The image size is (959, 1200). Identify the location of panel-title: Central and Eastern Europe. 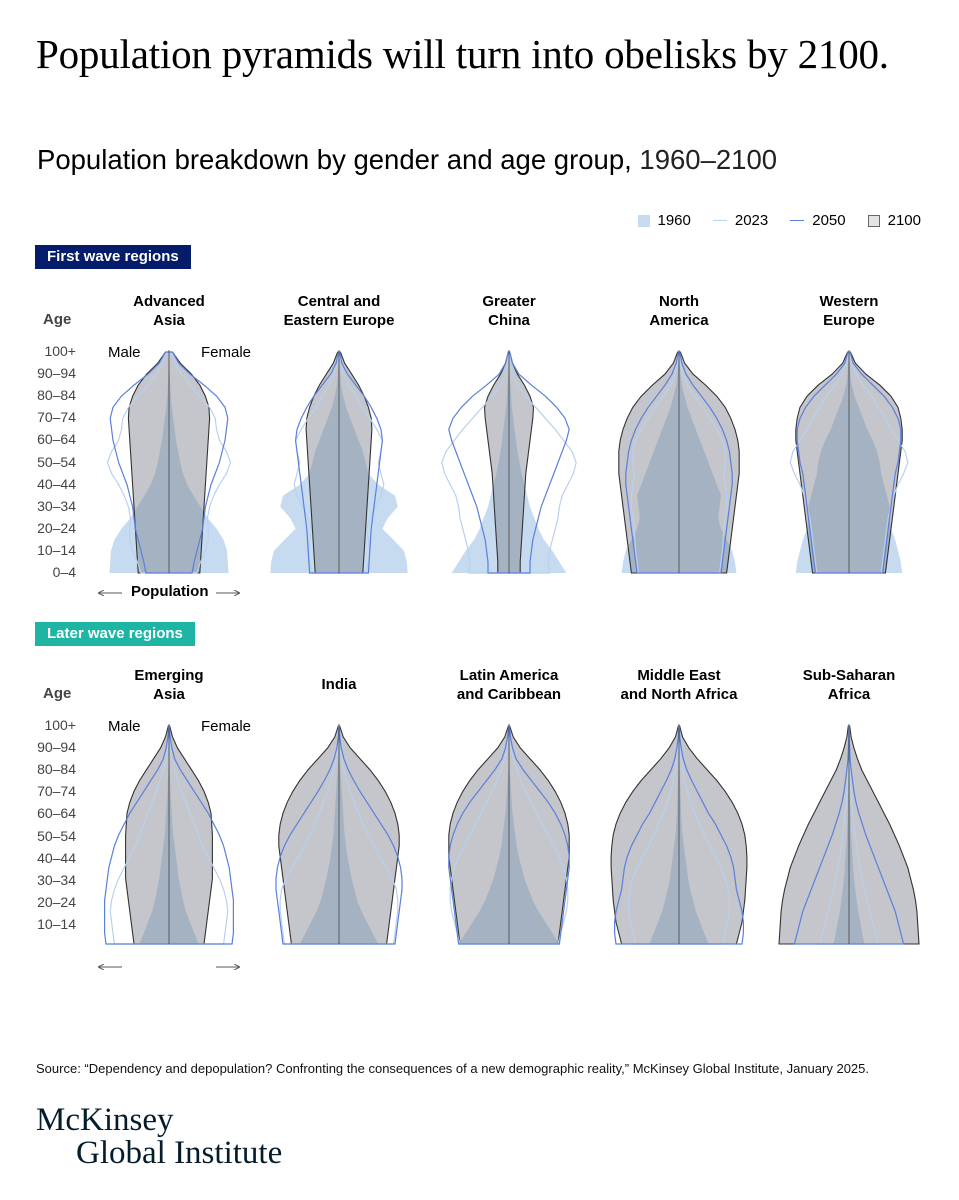
(339, 311).